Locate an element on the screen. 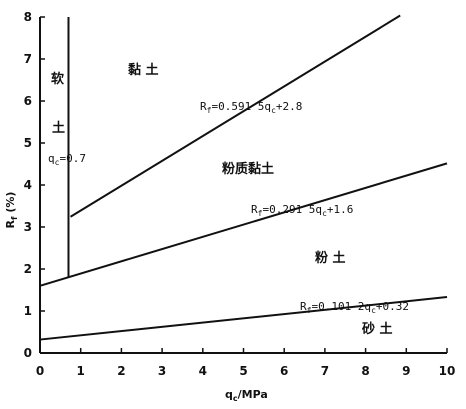  equation-label-3: Rf=0.101 2qc+0.32 is located at coordinates (354, 307).